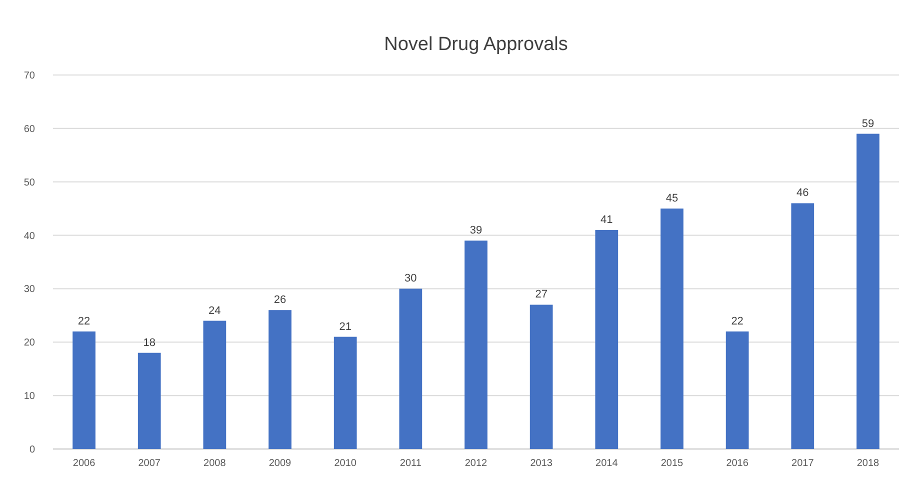  Describe the element at coordinates (280, 300) in the screenshot. I see `data-label: 26` at that location.